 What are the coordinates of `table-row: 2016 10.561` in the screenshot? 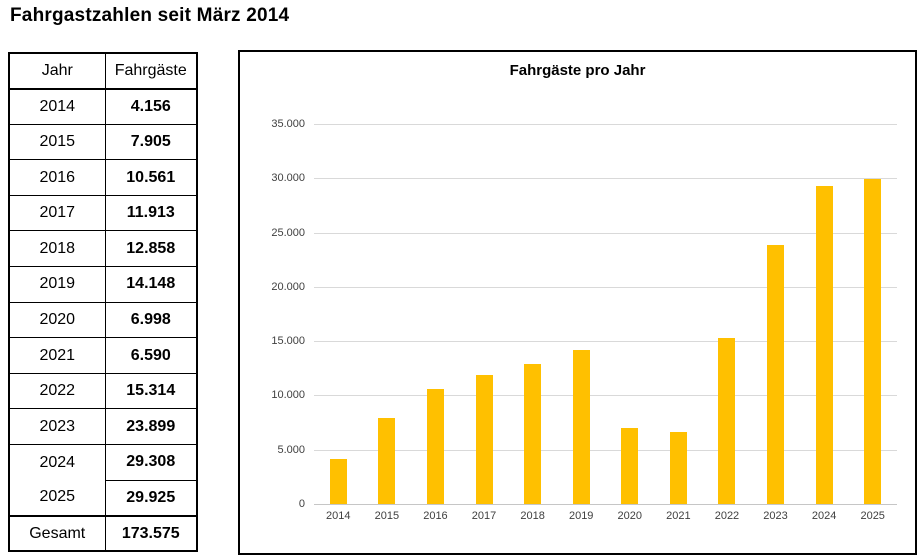 It's located at (103, 177).